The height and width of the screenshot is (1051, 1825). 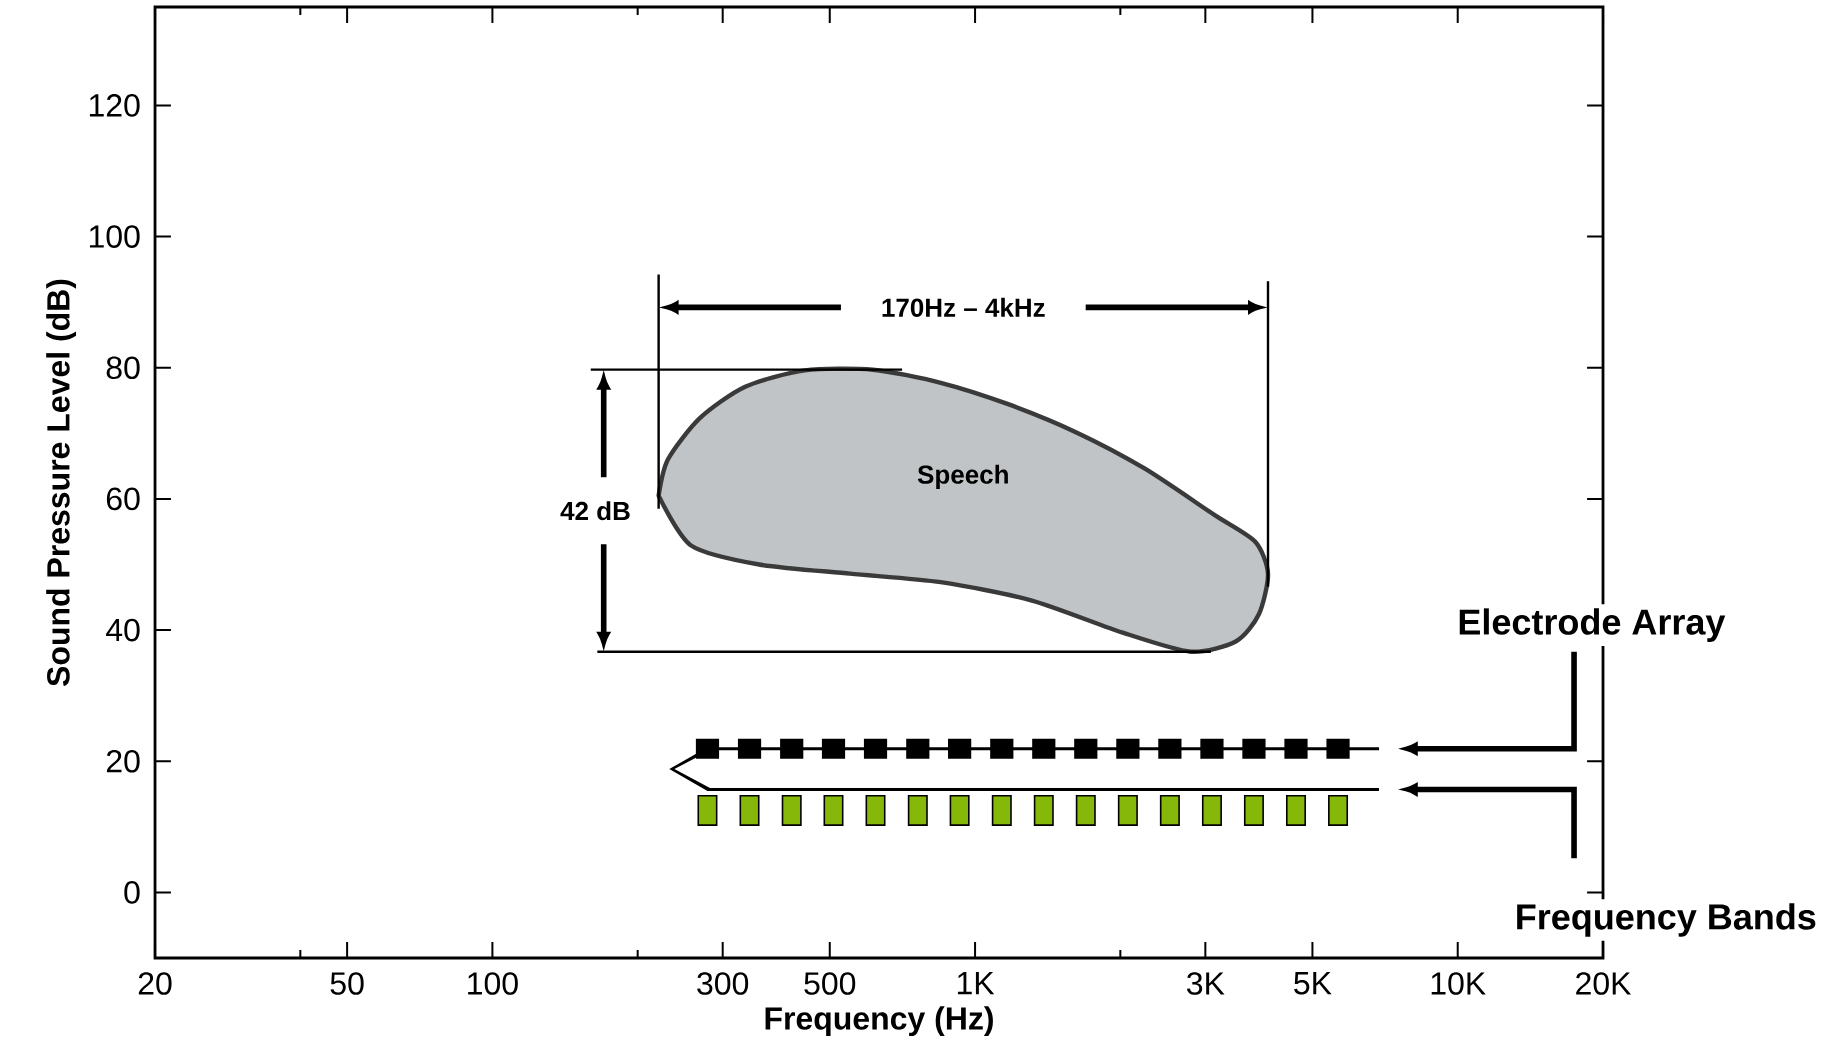 What do you see at coordinates (155, 983) in the screenshot?
I see `x-tick-label: 20` at bounding box center [155, 983].